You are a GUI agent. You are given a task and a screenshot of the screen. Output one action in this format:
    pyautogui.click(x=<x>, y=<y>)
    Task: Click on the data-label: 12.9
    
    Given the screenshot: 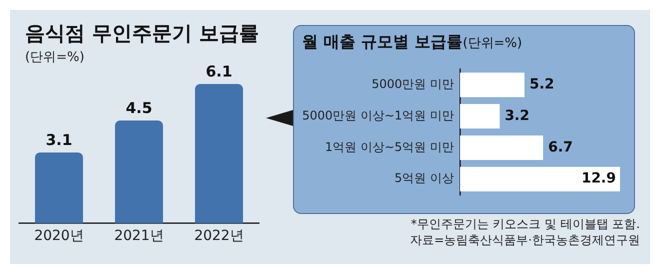 What is the action you would take?
    pyautogui.click(x=598, y=178)
    